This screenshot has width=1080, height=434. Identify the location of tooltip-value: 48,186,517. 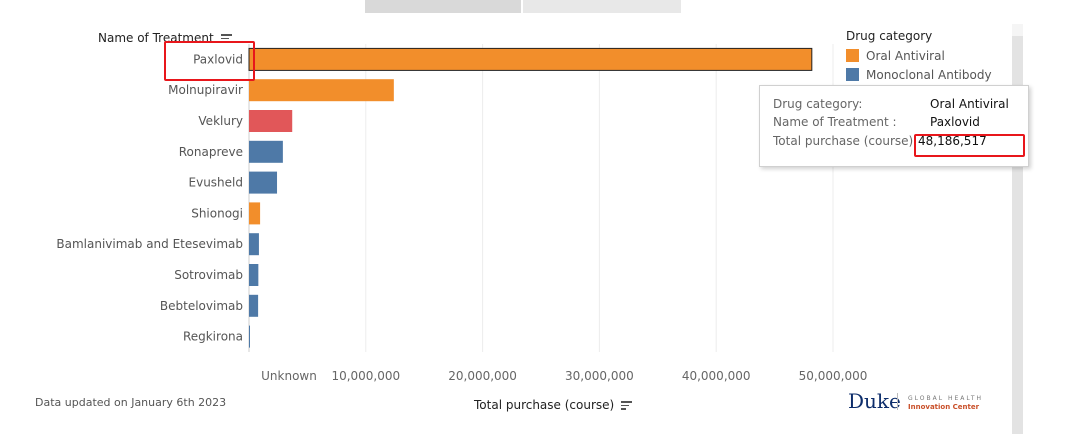
(951, 141).